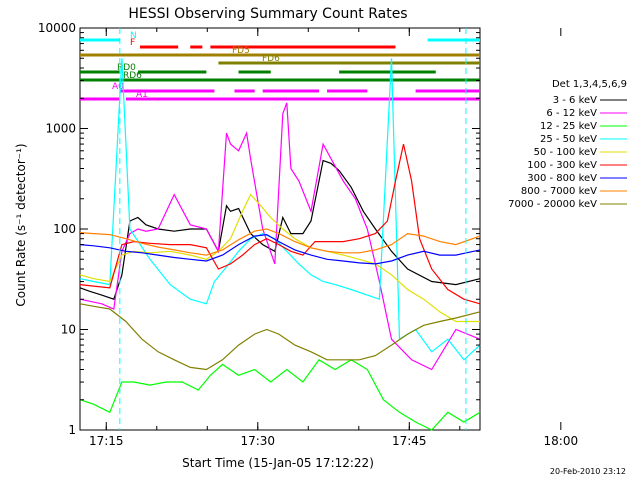 This screenshot has height=480, width=640. What do you see at coordinates (552, 204) in the screenshot?
I see `legend-entry-label: 7000 - 20000 keV` at bounding box center [552, 204].